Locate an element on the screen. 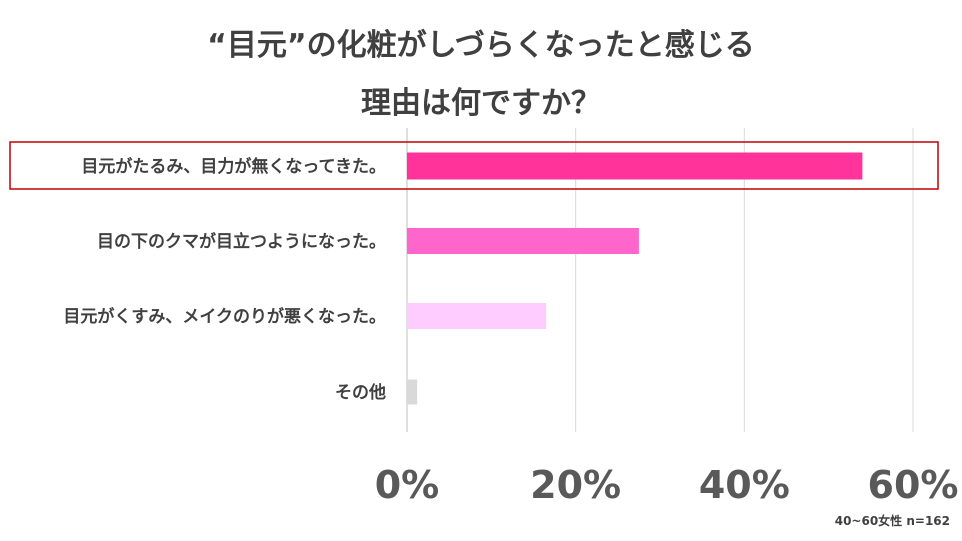  category-label: その他 is located at coordinates (360, 392).